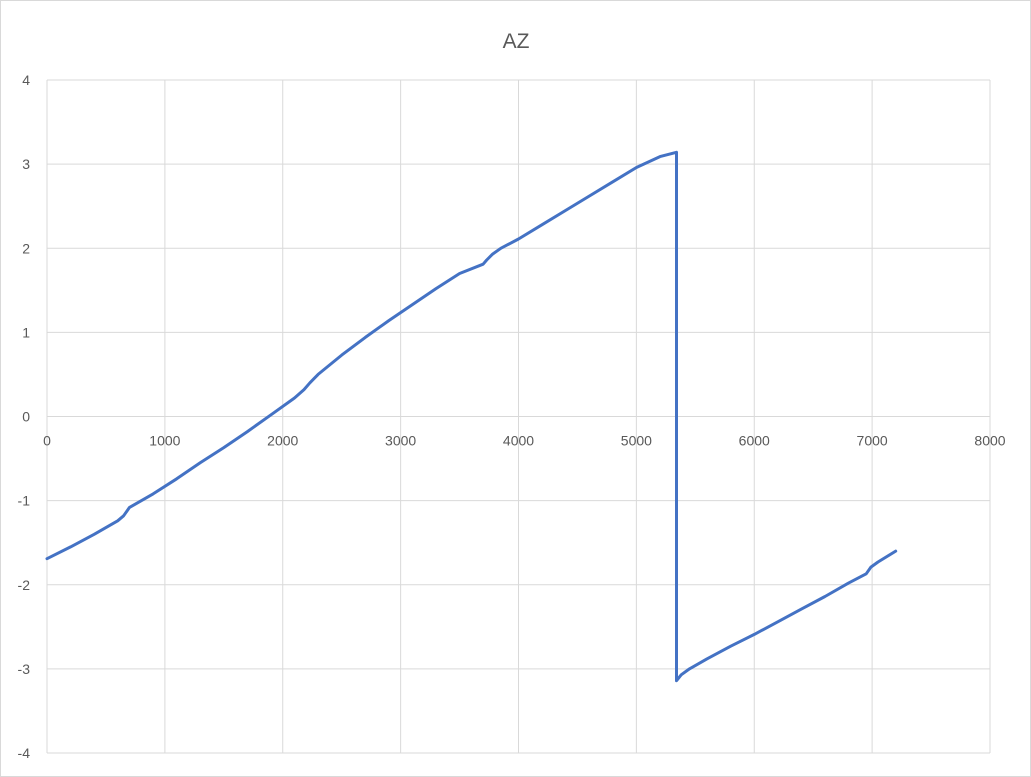  I want to click on y-tick-label: -2, so click(24, 585).